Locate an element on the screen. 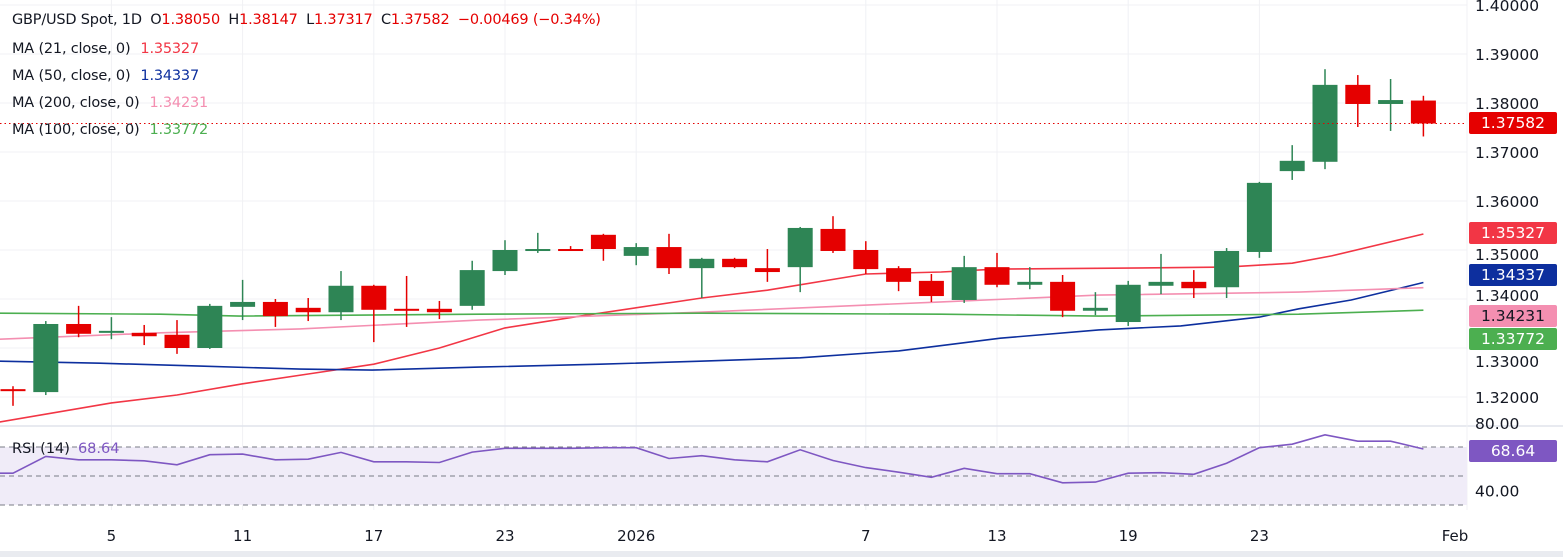 The image size is (1563, 557). ma100-price-tag: 1.33772 is located at coordinates (1513, 339).